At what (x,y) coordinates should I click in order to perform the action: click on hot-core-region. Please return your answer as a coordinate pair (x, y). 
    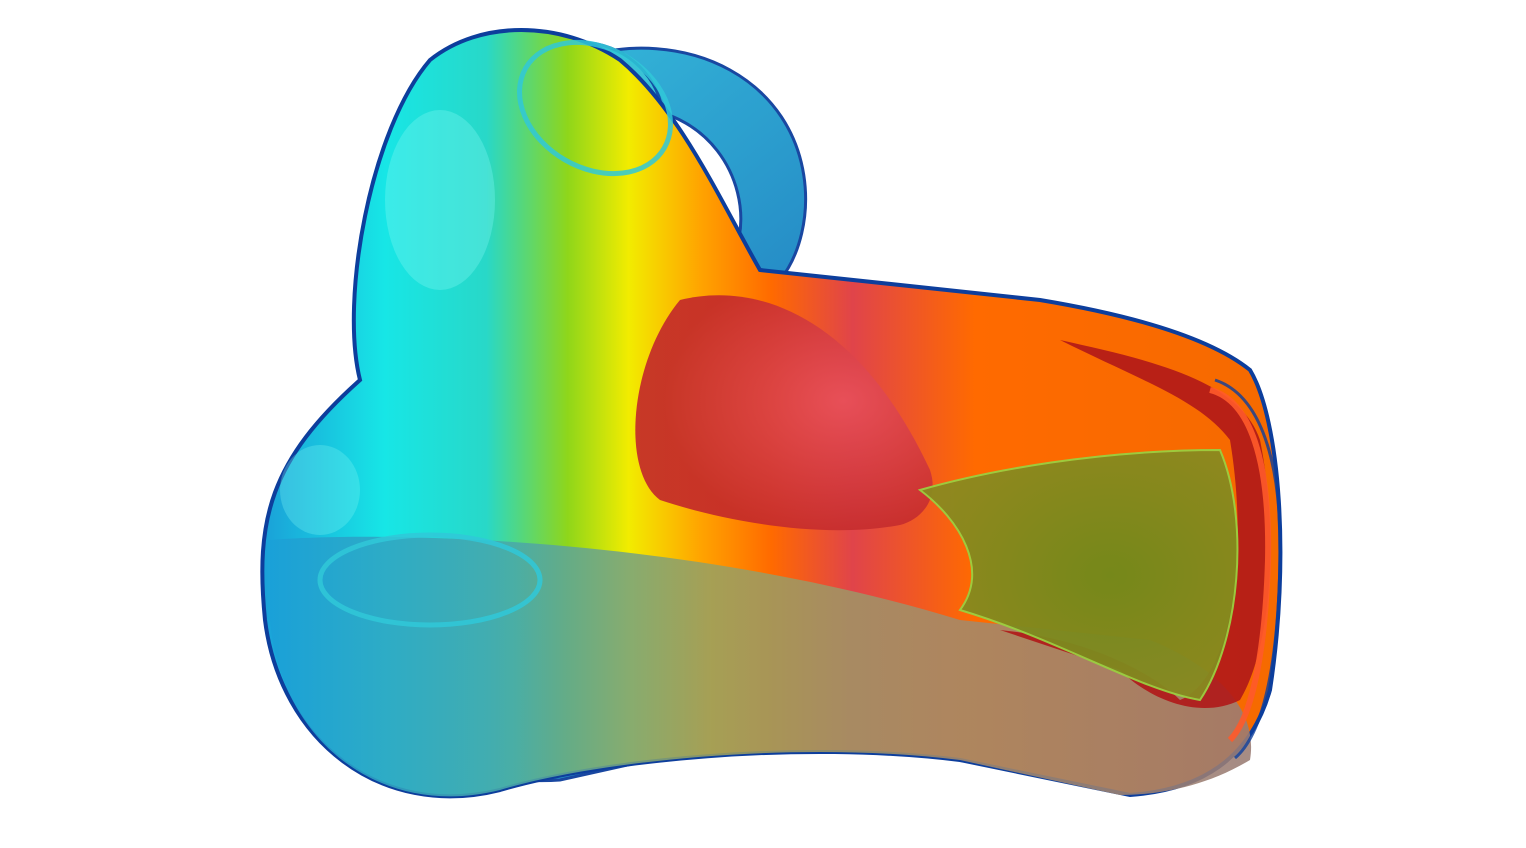
    Looking at the image, I should click on (784, 413).